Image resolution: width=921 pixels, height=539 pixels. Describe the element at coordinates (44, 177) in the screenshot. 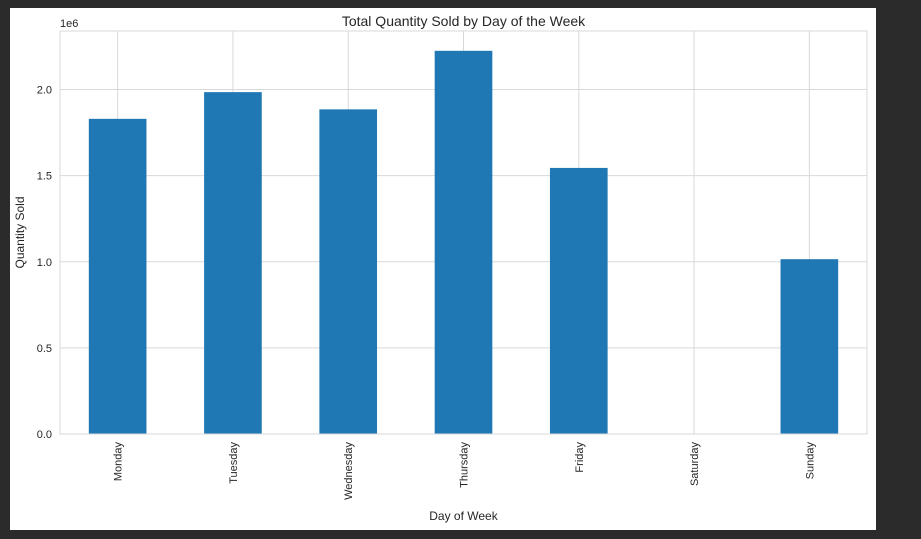

I see `y-tick-label: 1.5` at that location.